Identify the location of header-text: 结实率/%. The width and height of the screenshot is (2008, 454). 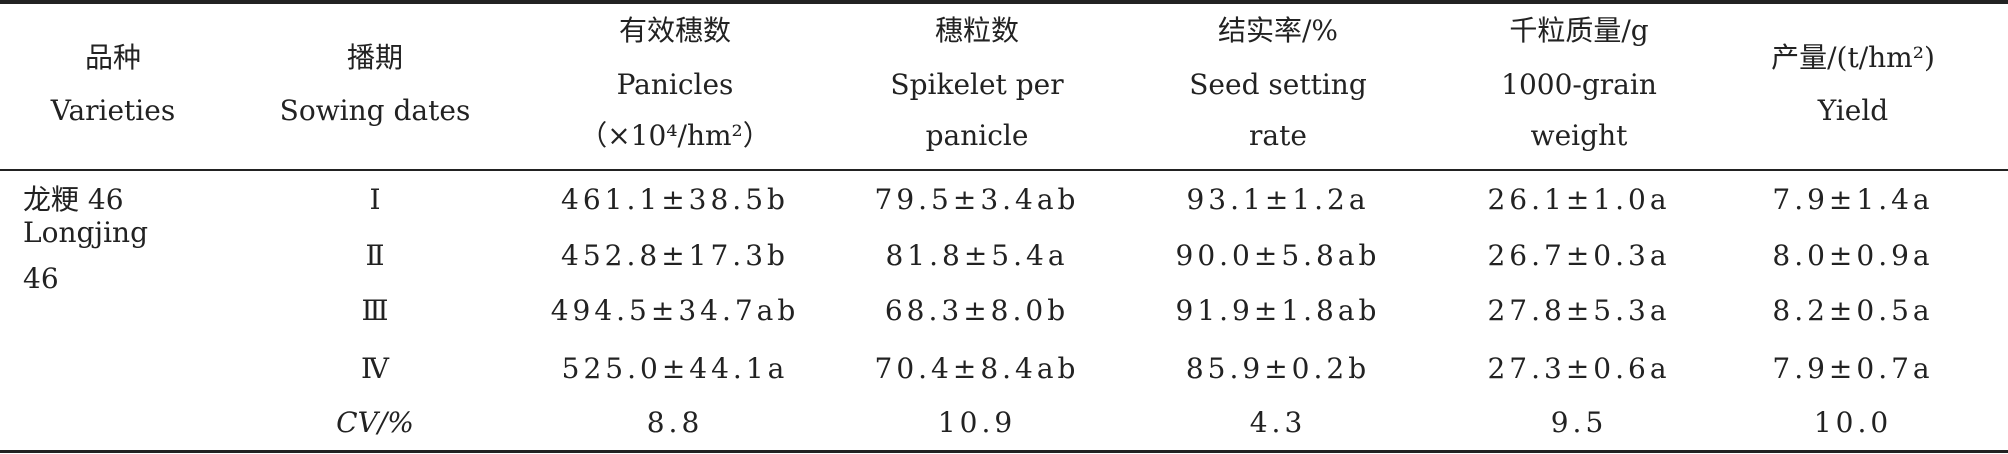
(1278, 30).